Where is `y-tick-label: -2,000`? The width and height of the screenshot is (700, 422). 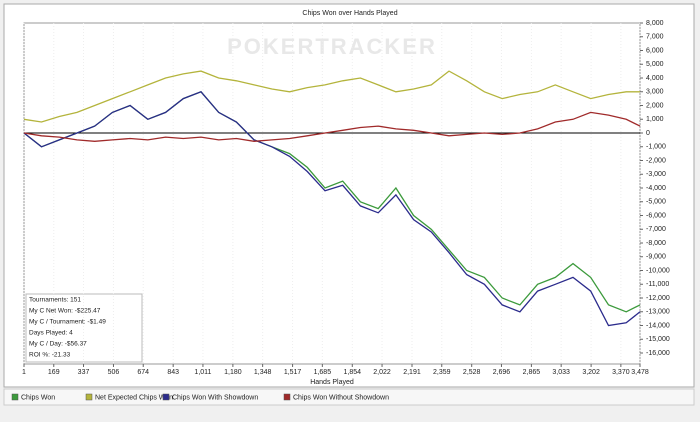 y-tick-label: -2,000 is located at coordinates (656, 160).